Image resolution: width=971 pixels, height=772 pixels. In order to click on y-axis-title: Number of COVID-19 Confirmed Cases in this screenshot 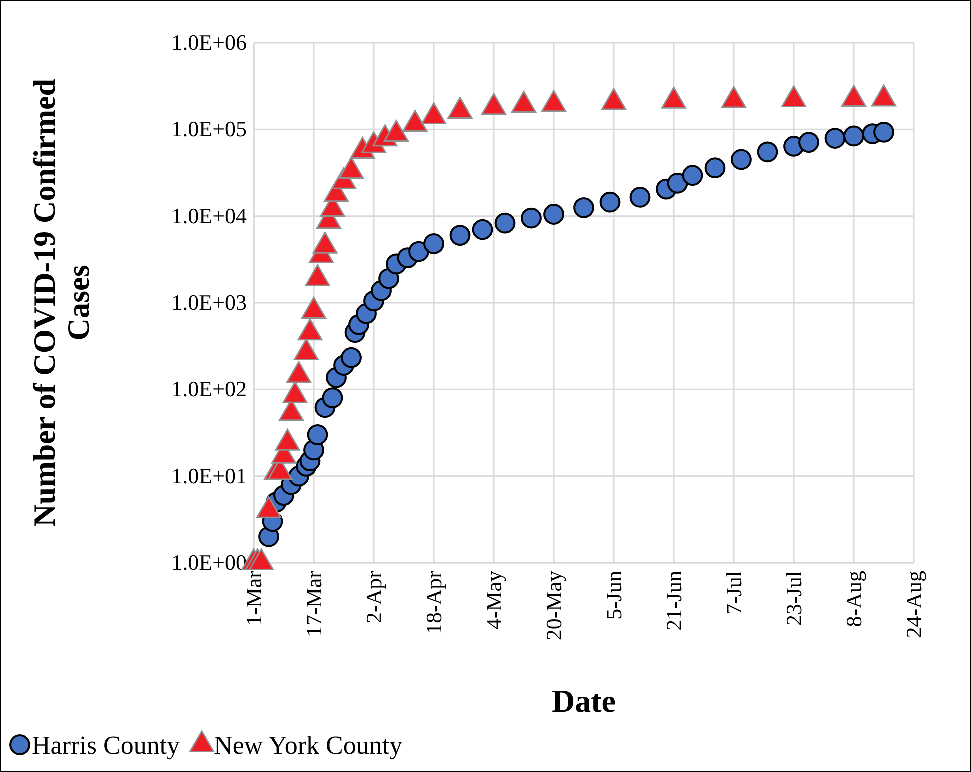, I will do `click(61, 303)`.